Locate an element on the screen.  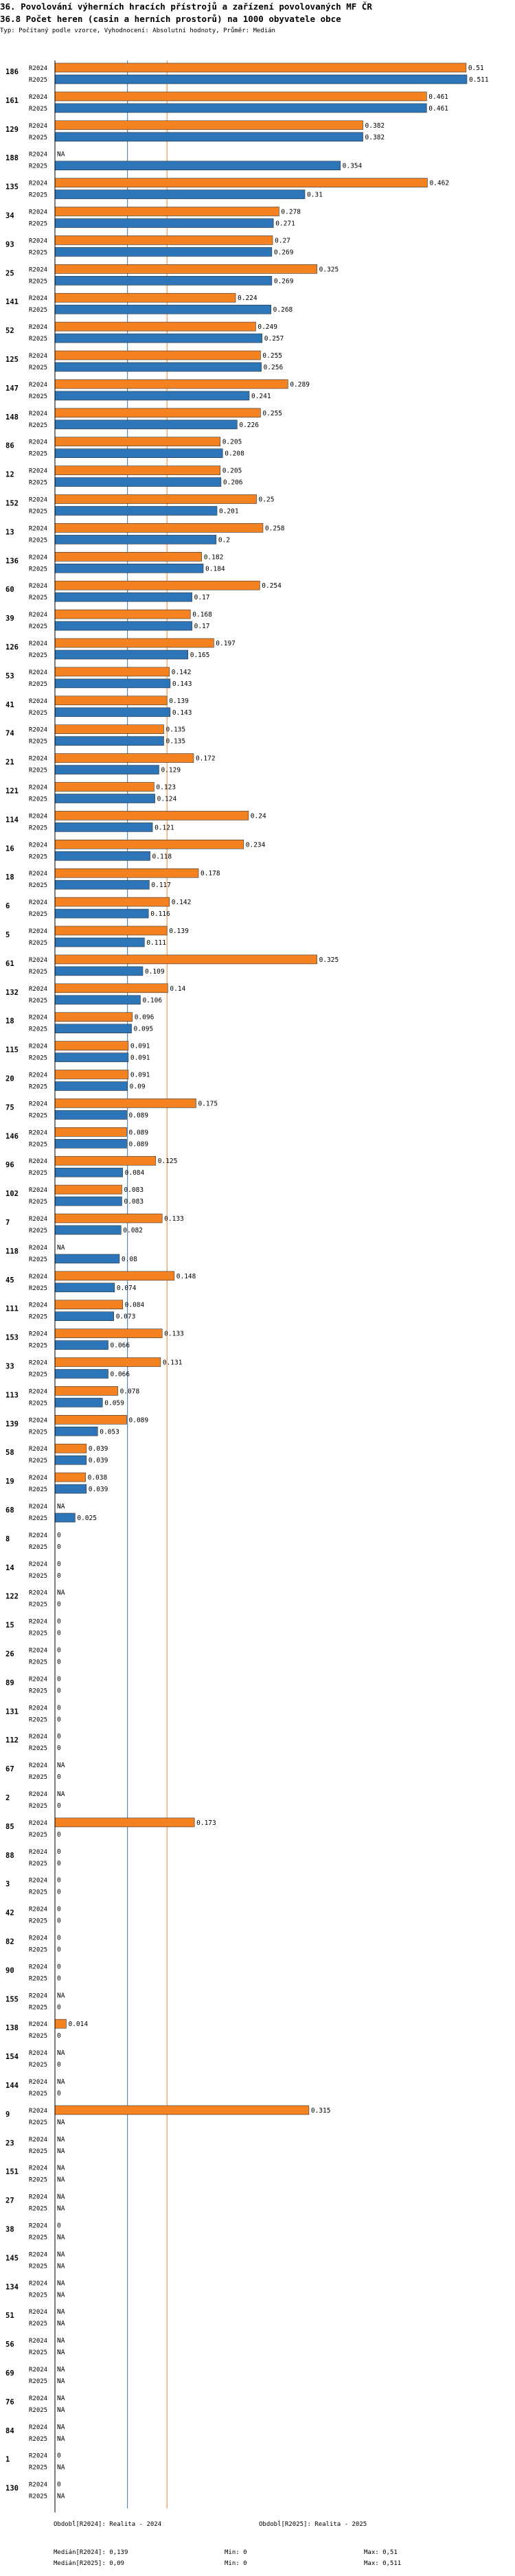
category-label: 136 is located at coordinates (12, 561).